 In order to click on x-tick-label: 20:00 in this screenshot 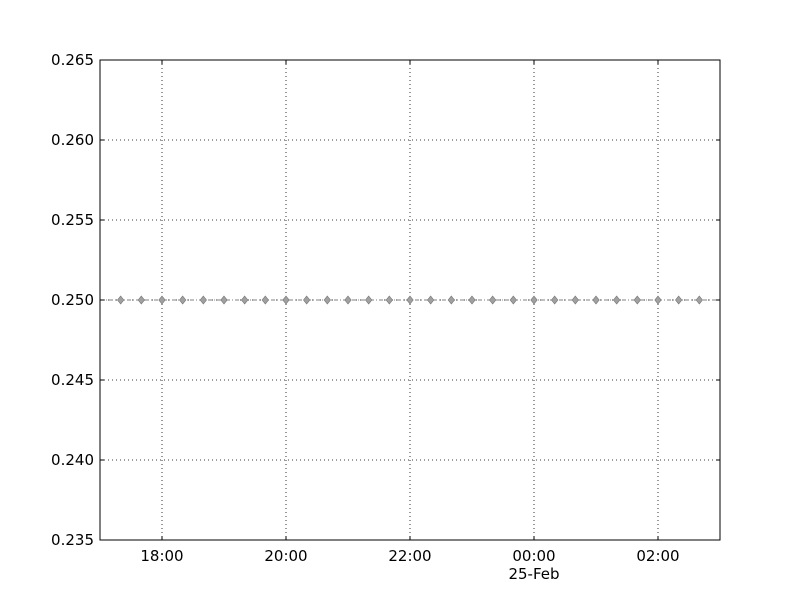, I will do `click(285, 556)`.